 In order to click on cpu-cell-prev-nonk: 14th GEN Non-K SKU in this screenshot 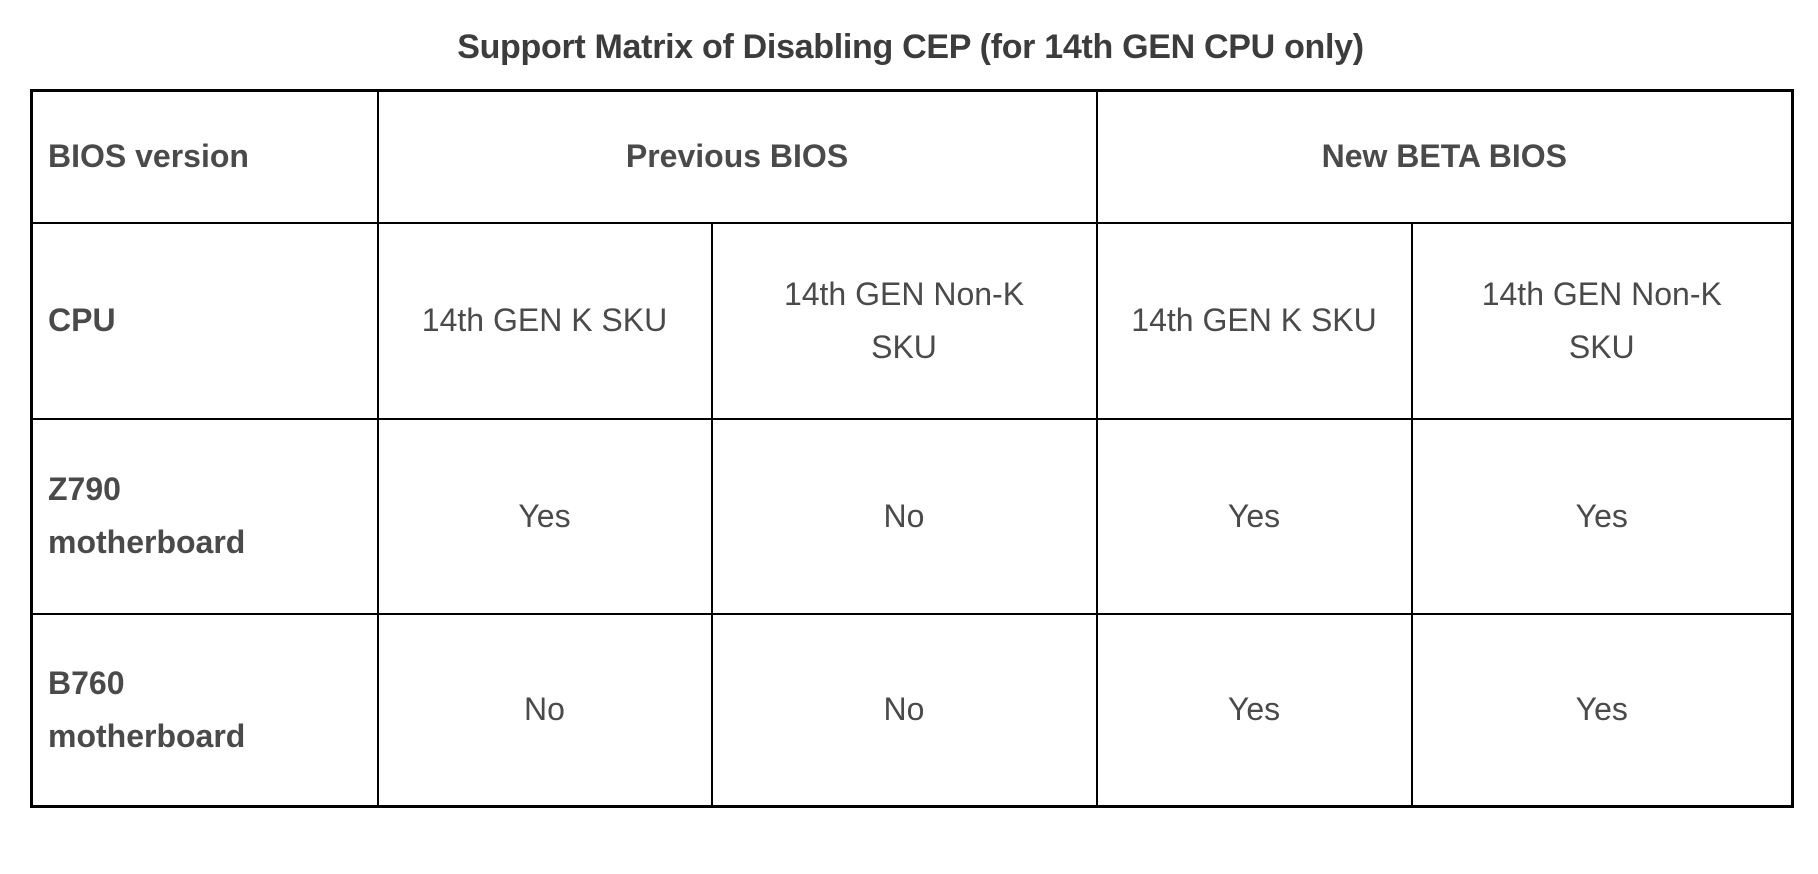, I will do `click(904, 320)`.